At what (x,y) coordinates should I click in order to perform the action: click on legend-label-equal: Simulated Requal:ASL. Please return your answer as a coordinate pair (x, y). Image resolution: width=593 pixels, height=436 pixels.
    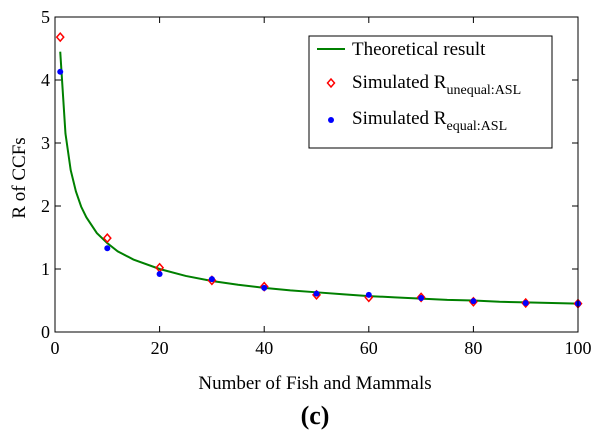
    Looking at the image, I should click on (429, 121).